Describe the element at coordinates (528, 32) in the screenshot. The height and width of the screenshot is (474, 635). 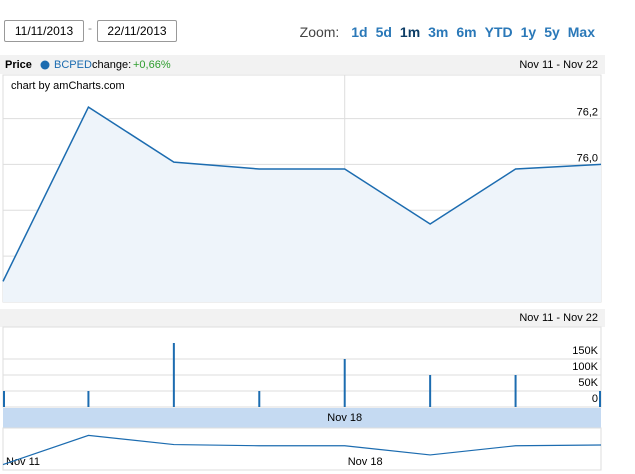
I see `zoom-button: 1y` at that location.